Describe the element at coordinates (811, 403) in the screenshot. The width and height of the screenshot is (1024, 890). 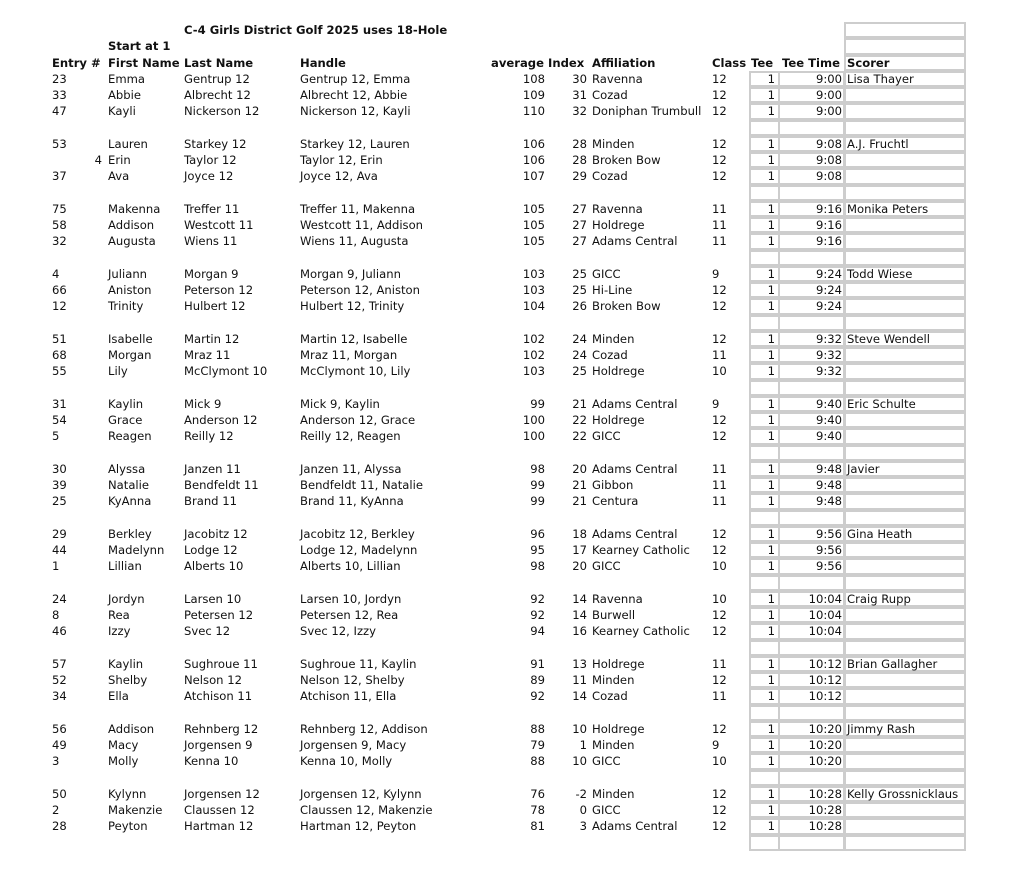
I see `tee-time-cell: 9:40` at that location.